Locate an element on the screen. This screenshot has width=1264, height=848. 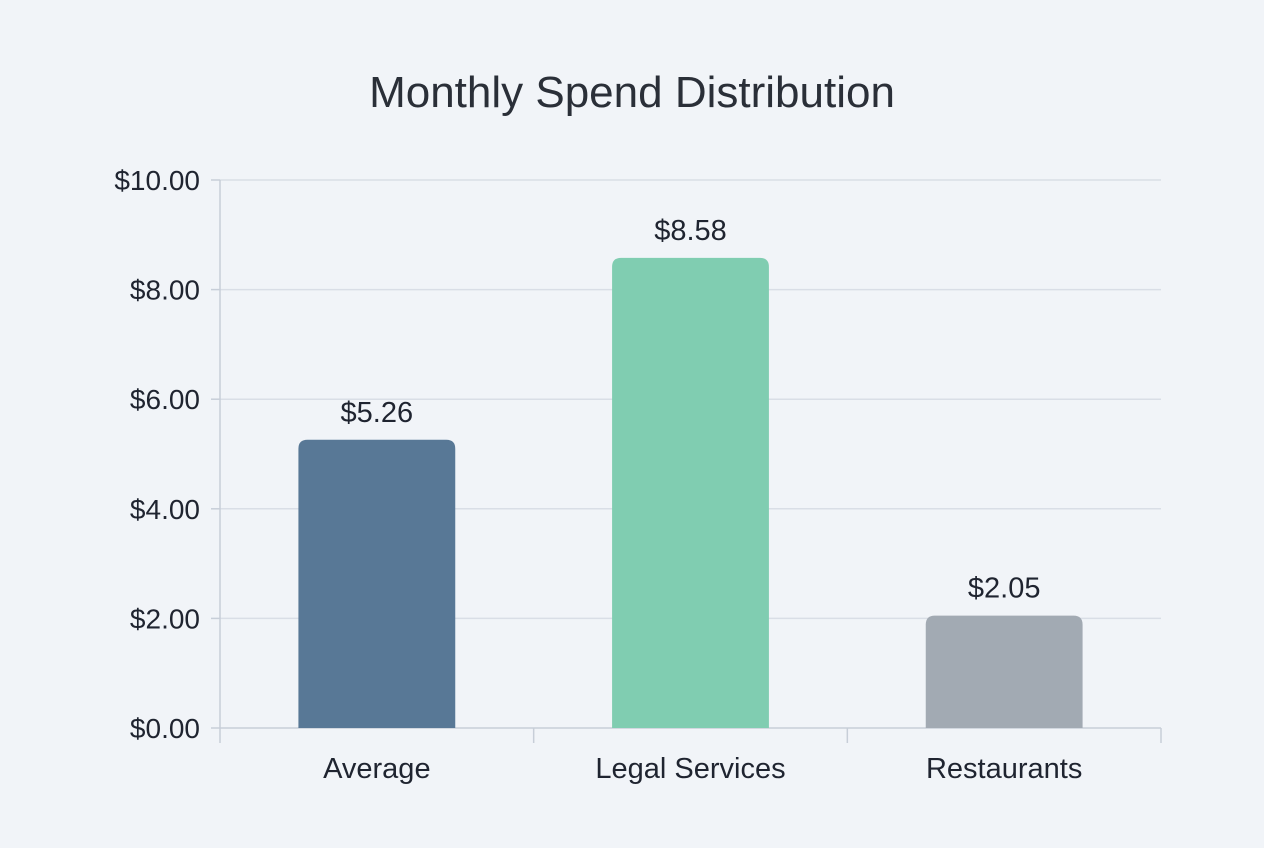
x-tick-label: Legal Services is located at coordinates (690, 769).